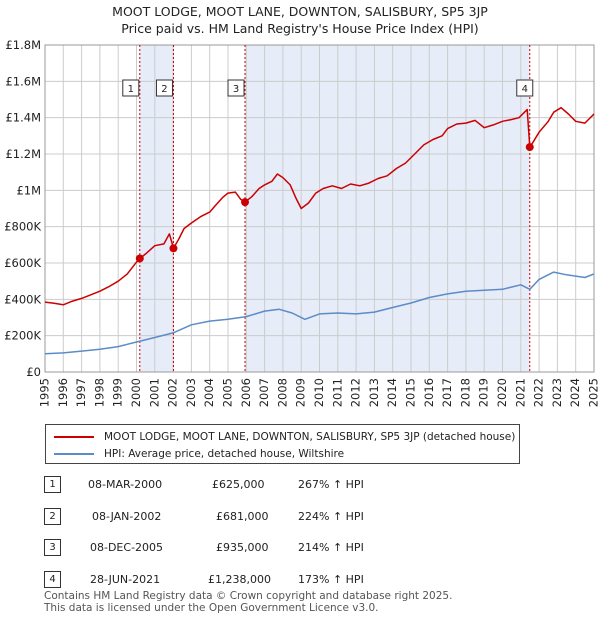 The image size is (600, 620). What do you see at coordinates (127, 547) in the screenshot?
I see `sale-date: 08-DEC-2005` at bounding box center [127, 547].